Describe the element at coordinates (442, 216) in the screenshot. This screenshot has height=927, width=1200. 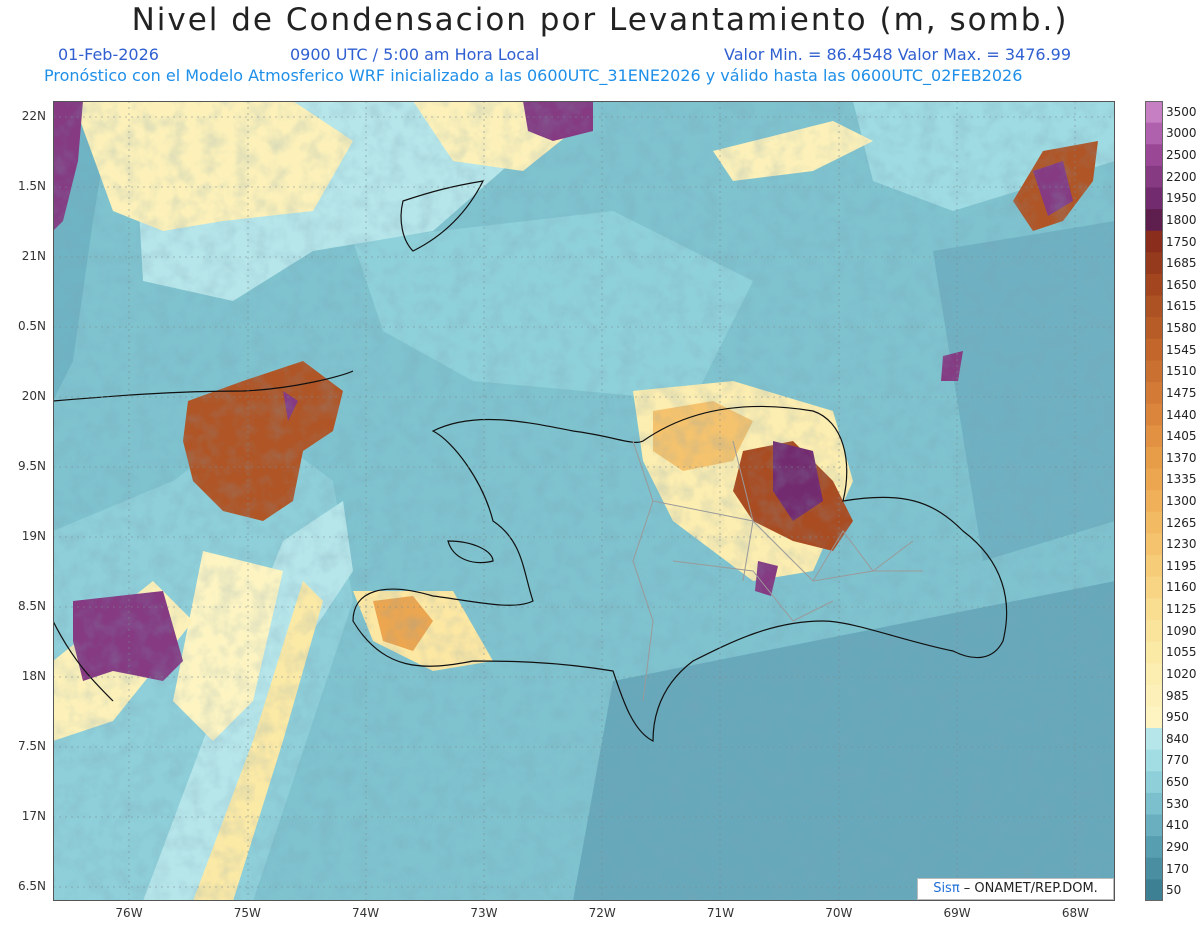
I see `bahamas-coast` at that location.